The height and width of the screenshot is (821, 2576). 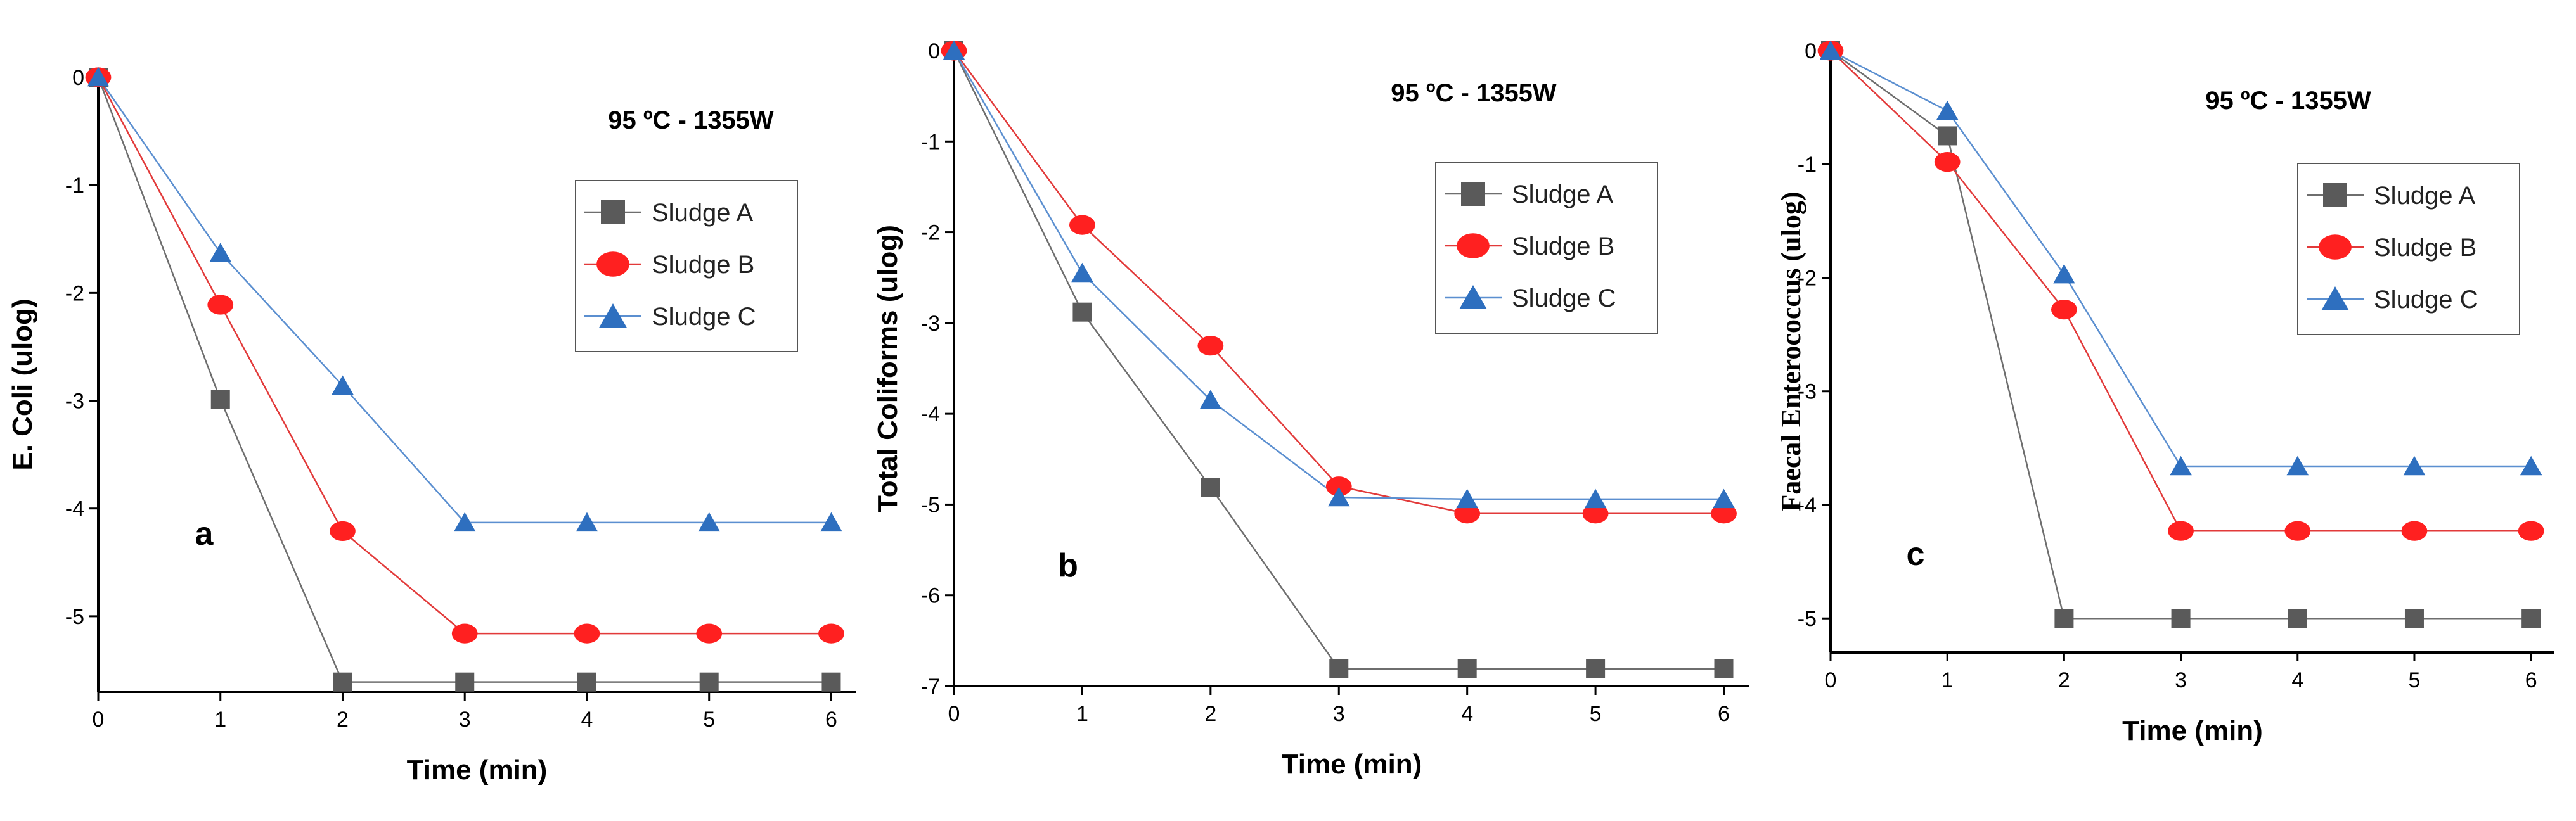 I want to click on panel-letter: c, so click(x=1916, y=554).